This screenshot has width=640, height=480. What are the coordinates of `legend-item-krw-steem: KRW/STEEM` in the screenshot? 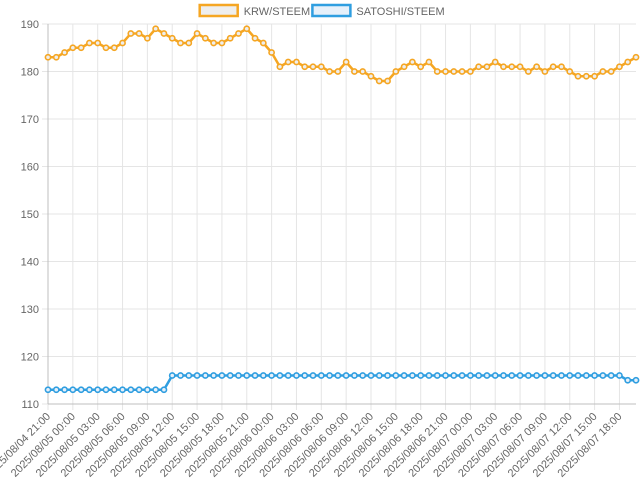 It's located at (254, 10).